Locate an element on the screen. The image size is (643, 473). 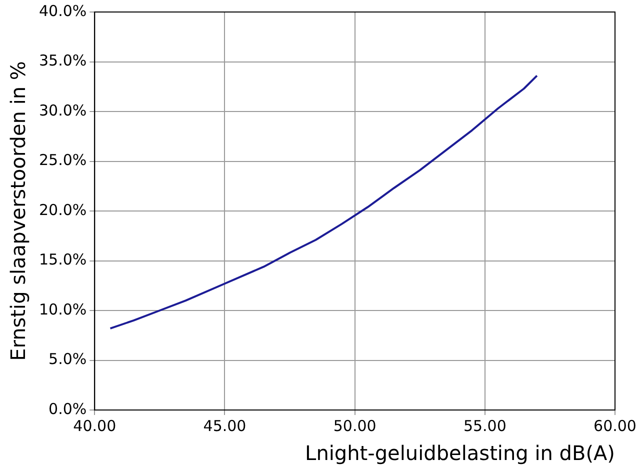
x-tick-label: 55.00 is located at coordinates (484, 425).